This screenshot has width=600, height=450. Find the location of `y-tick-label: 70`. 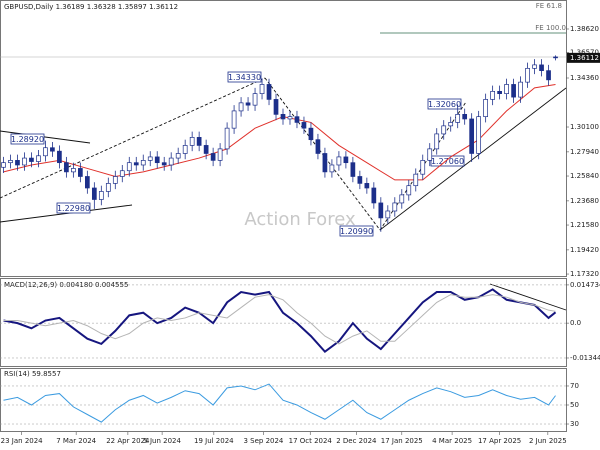

y-tick-label: 70 is located at coordinates (574, 386).